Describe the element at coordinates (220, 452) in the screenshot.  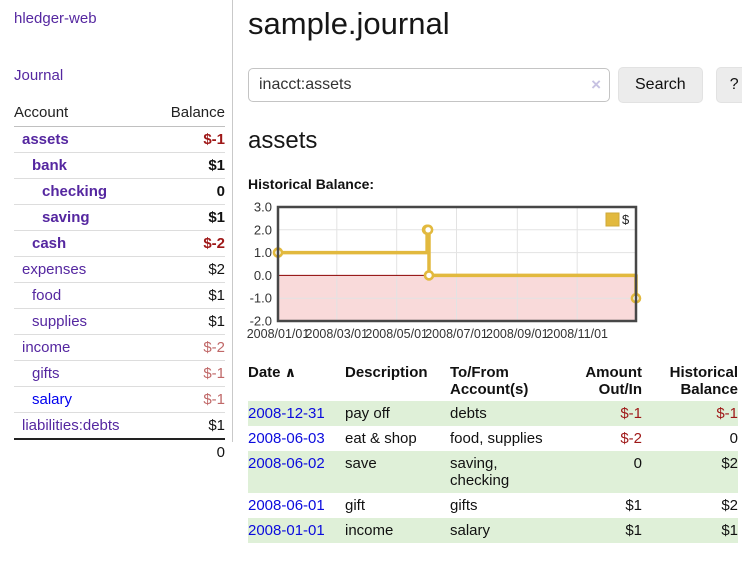
I see `accounts-total: 0` at that location.